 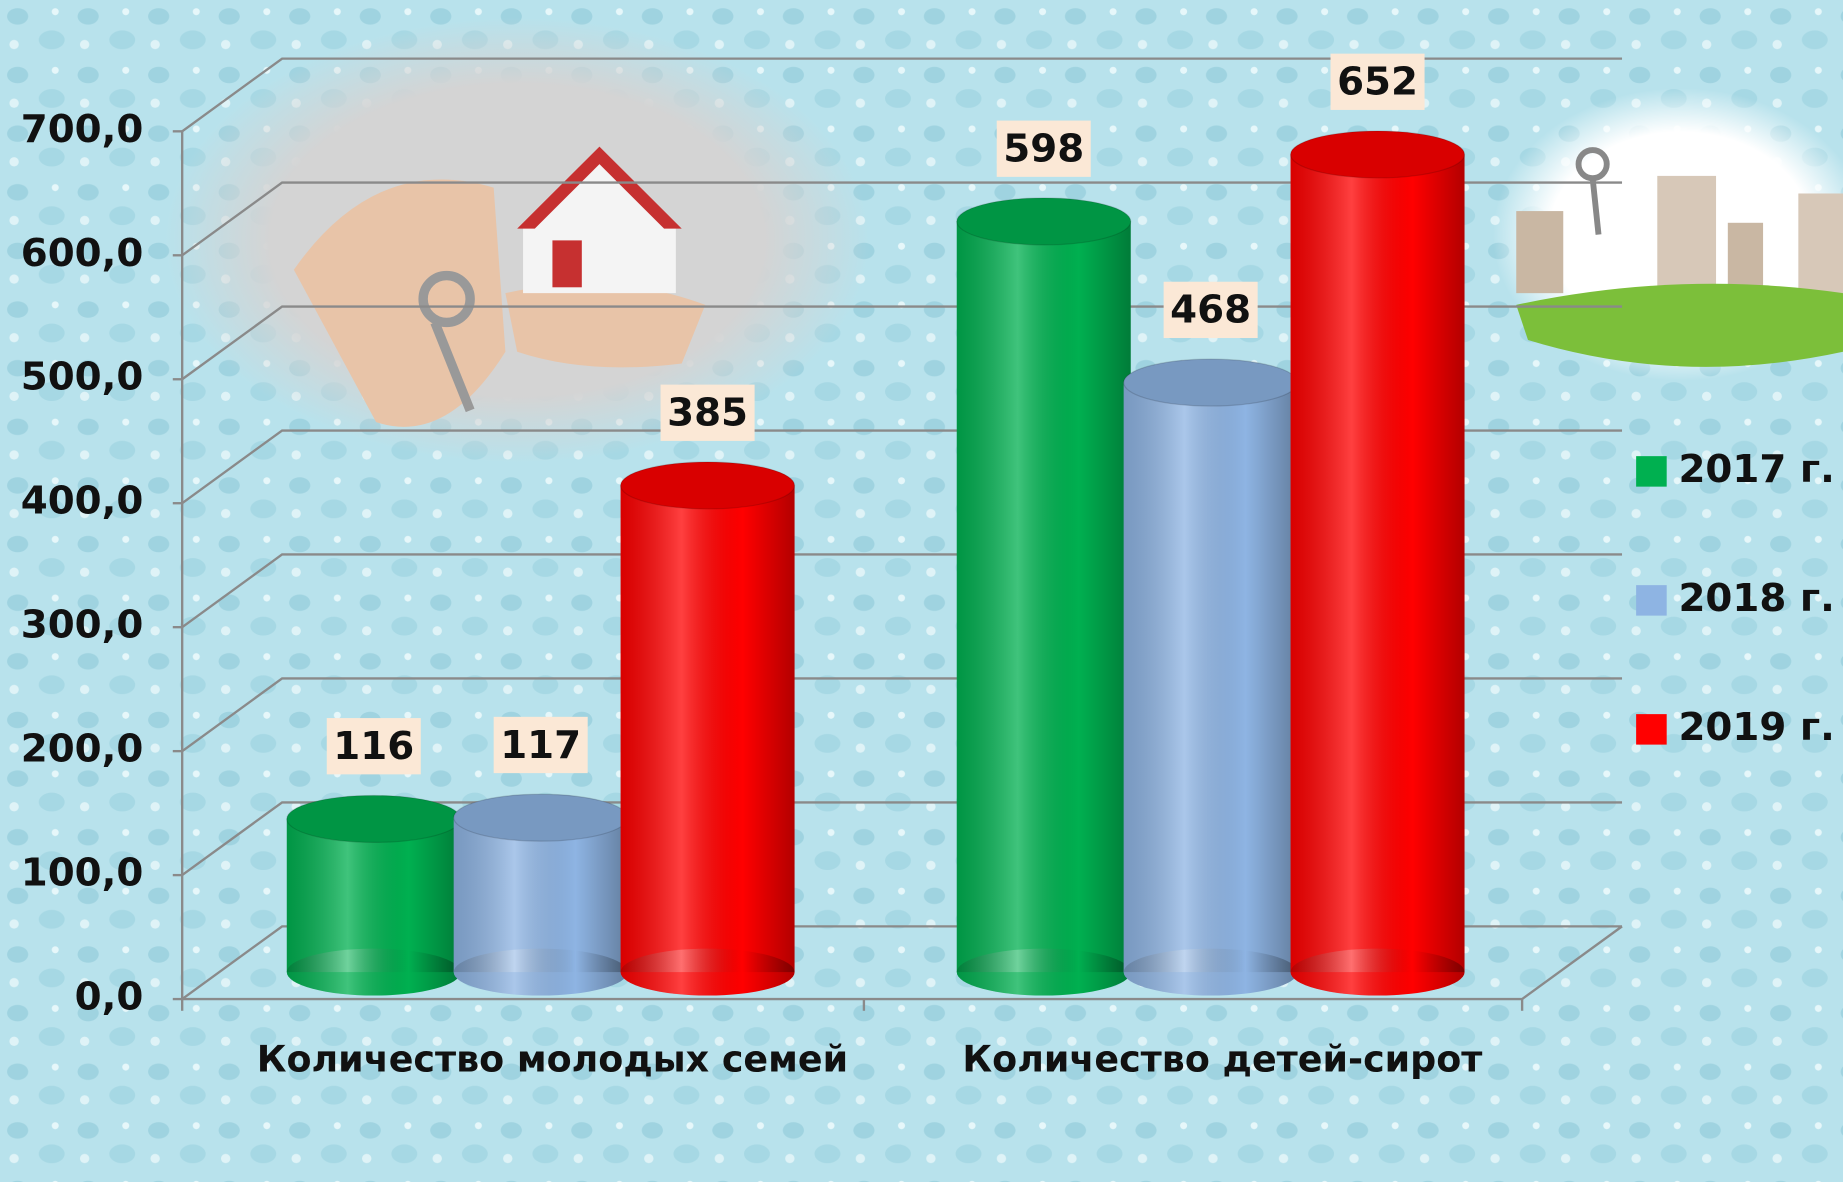 I want to click on x-tick-label: Количество детей-сирот, so click(x=1222, y=1059).